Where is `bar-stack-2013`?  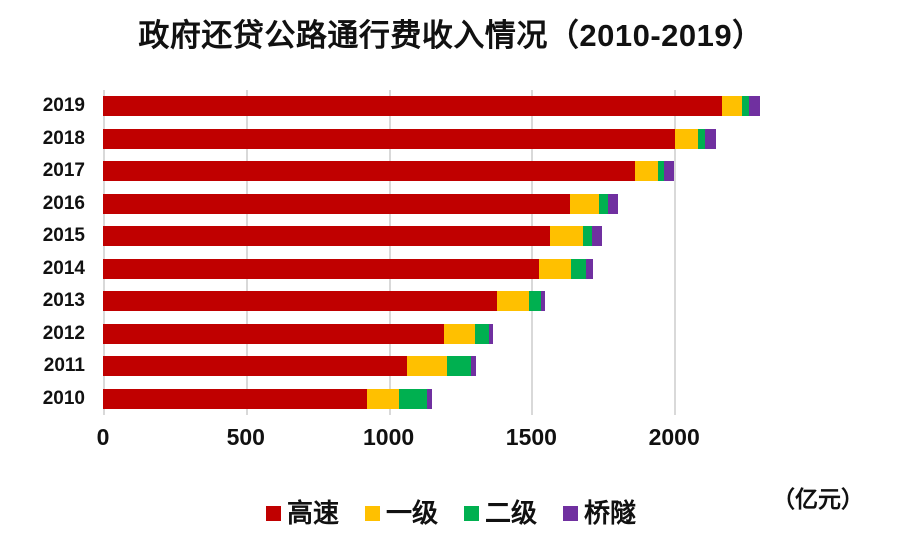 bar-stack-2013 is located at coordinates (324, 301).